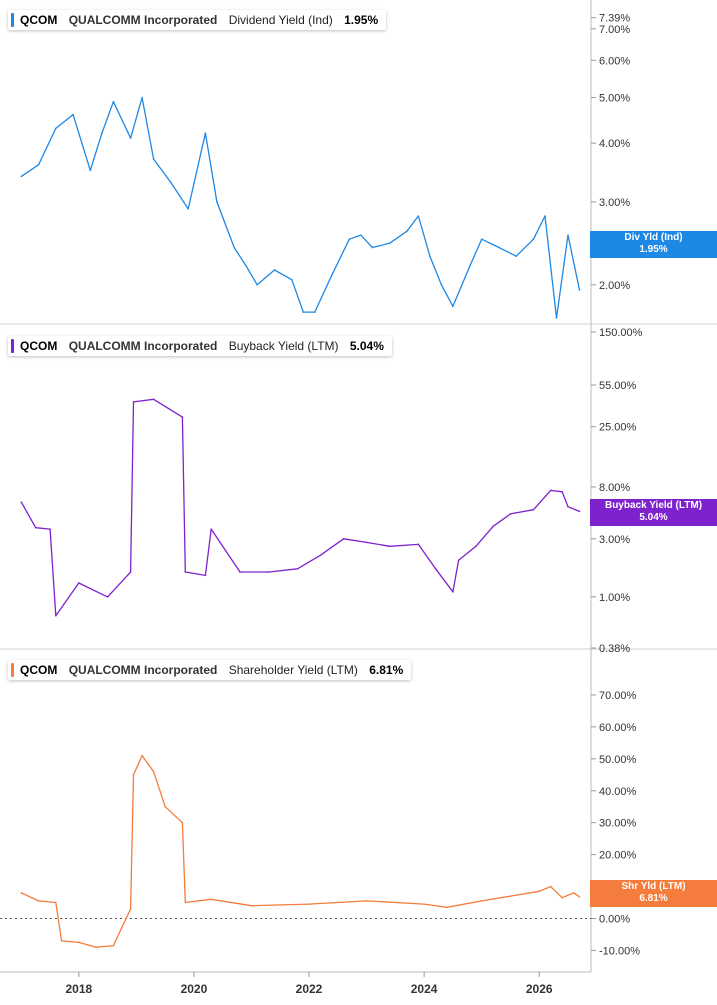 Image resolution: width=717 pixels, height=1005 pixels. Describe the element at coordinates (280, 20) in the screenshot. I see `legend-metric: Dividend Yield (Ind)` at that location.